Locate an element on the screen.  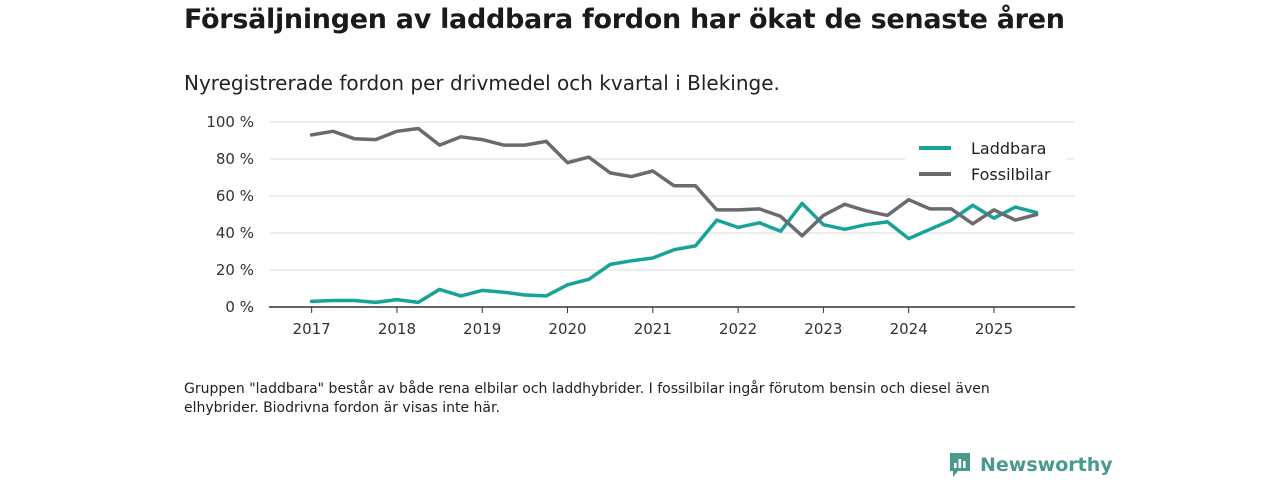
newsworthy-logo-icon is located at coordinates (960, 465).